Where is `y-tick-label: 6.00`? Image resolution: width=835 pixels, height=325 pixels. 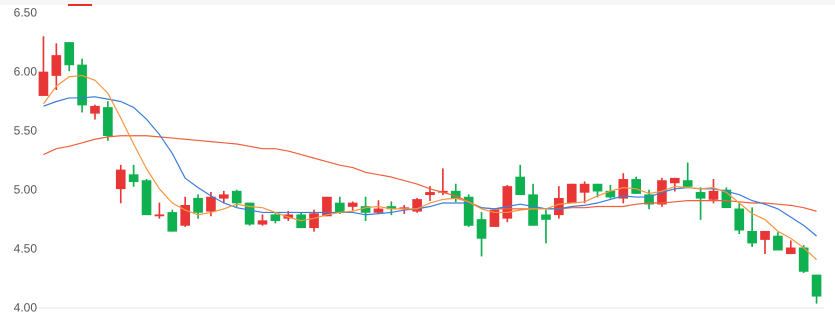
y-tick-label: 6.00 is located at coordinates (26, 71).